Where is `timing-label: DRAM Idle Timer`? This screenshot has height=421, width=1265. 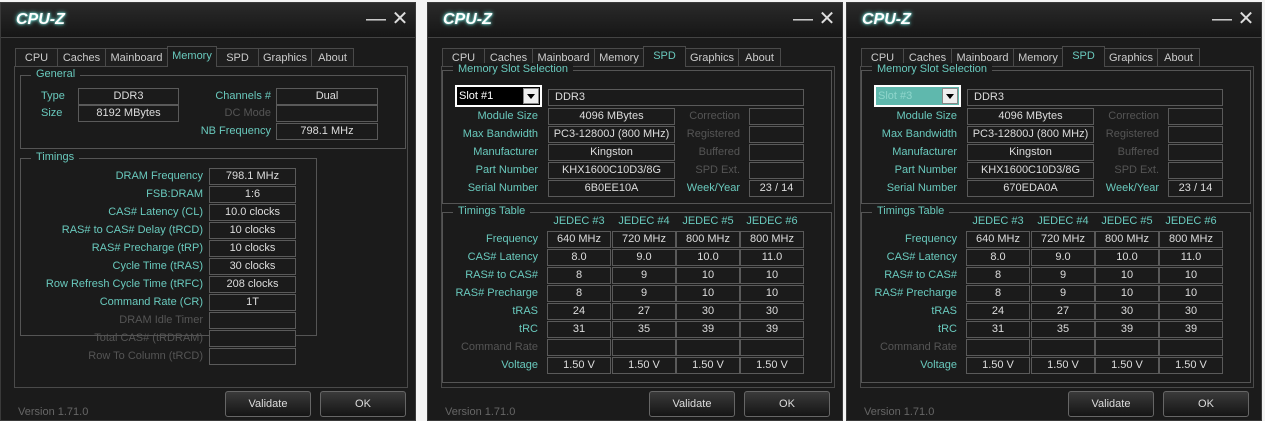 timing-label: DRAM Idle Timer is located at coordinates (161, 320).